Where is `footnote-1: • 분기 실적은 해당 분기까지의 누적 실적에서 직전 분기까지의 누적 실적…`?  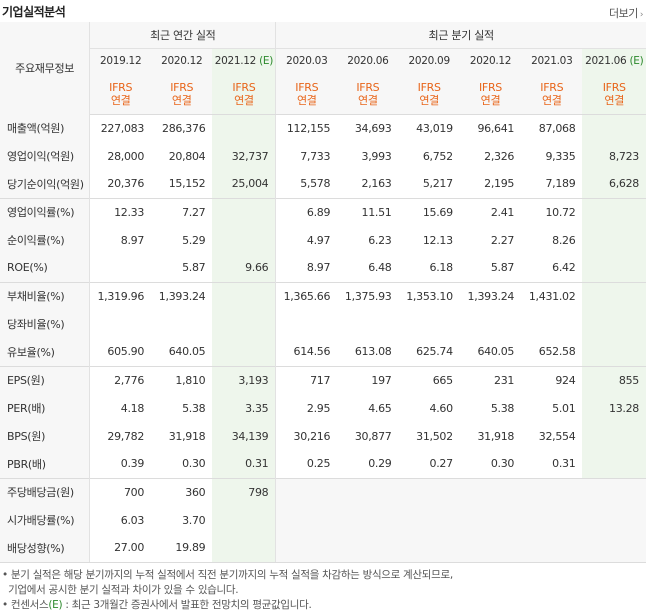
footnote-1: • 분기 실적은 해당 분기까지의 누적 실적에서 직전 분기까지의 누적 실적… is located at coordinates (227, 575).